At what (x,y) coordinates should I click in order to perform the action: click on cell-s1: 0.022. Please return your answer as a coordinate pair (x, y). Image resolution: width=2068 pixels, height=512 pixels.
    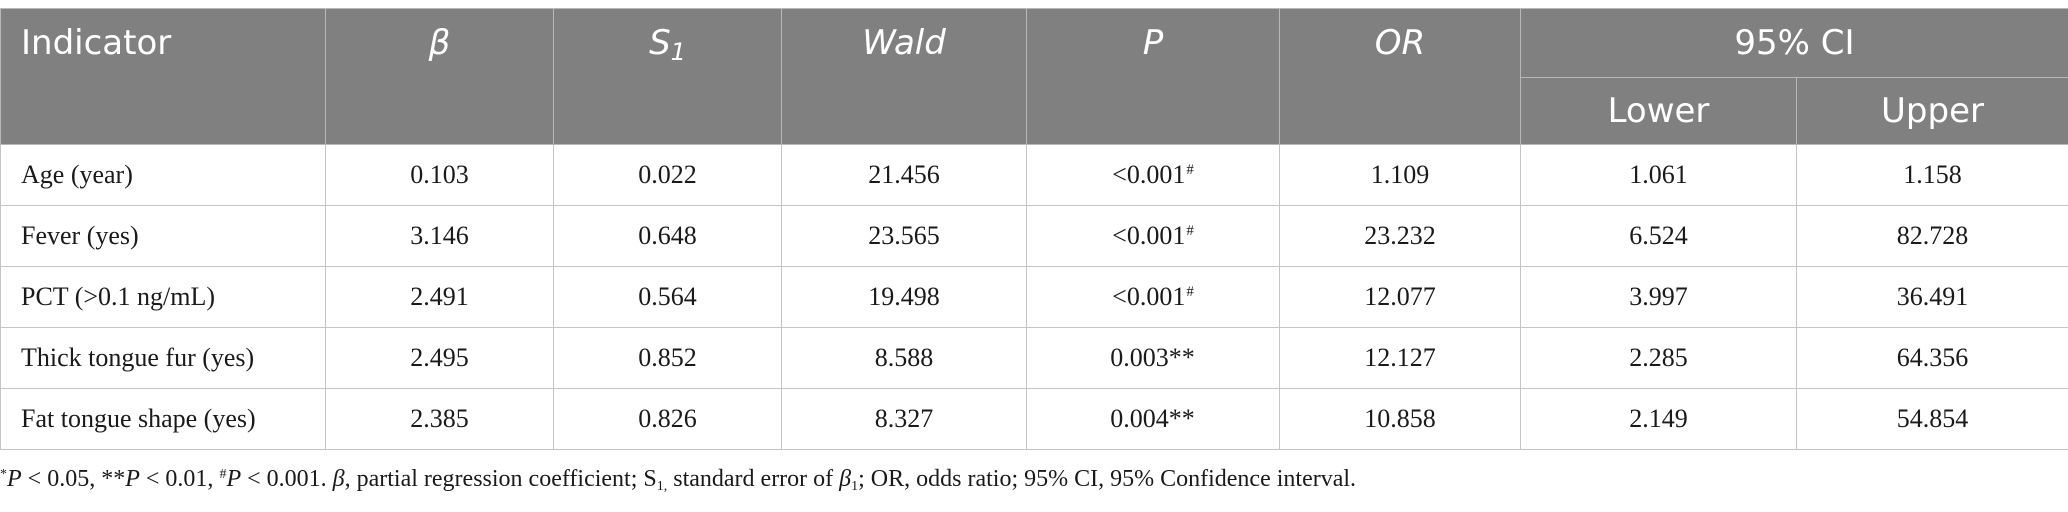
    Looking at the image, I should click on (667, 175).